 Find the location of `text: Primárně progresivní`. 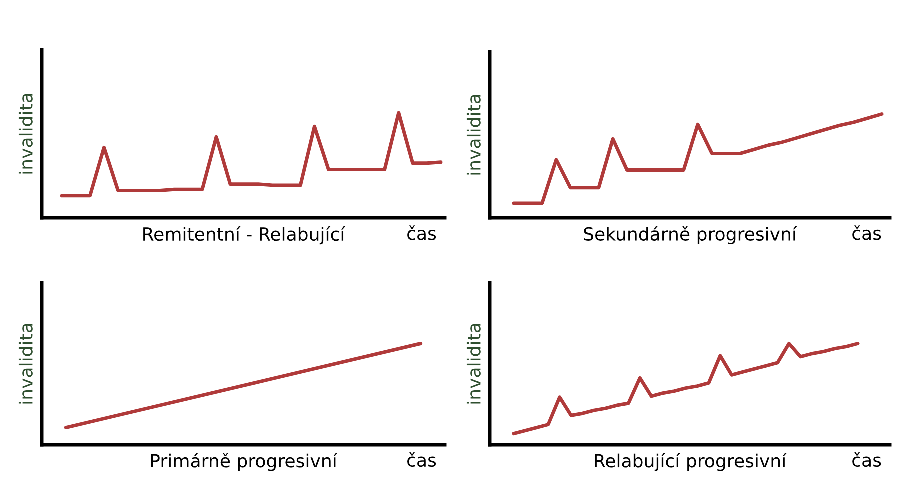

text: Primárně progresivní is located at coordinates (244, 462).